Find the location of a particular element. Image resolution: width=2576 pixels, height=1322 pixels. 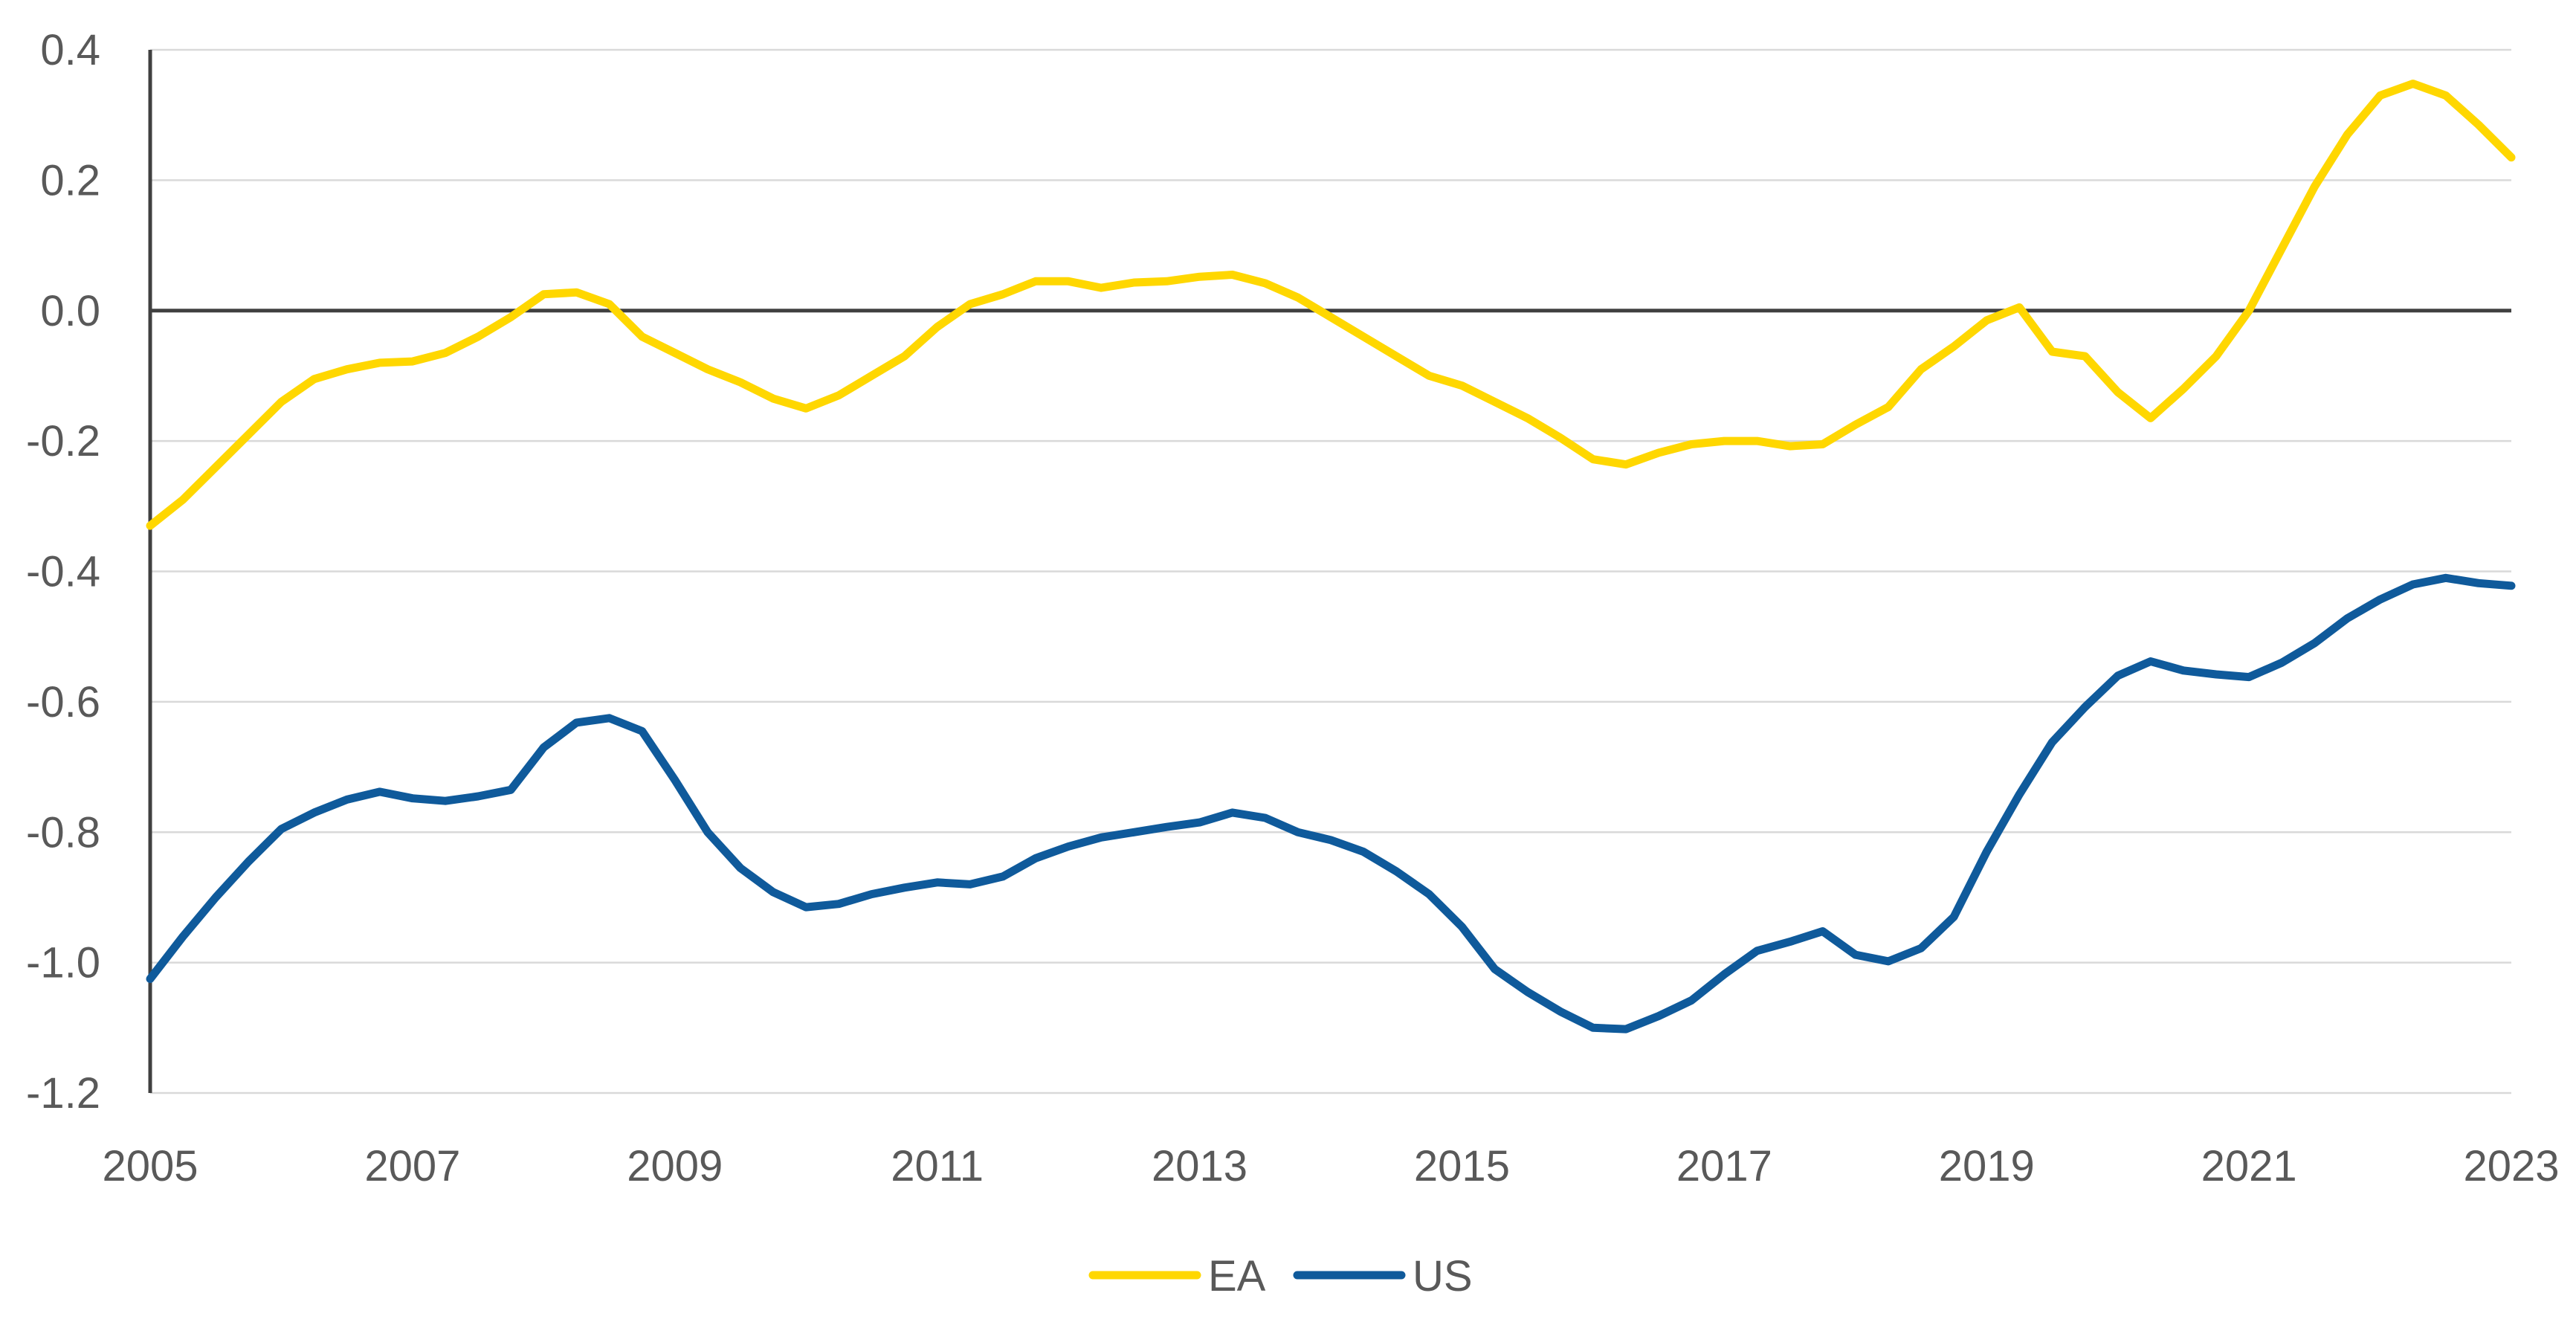

legend-label-us: US is located at coordinates (1443, 1276).